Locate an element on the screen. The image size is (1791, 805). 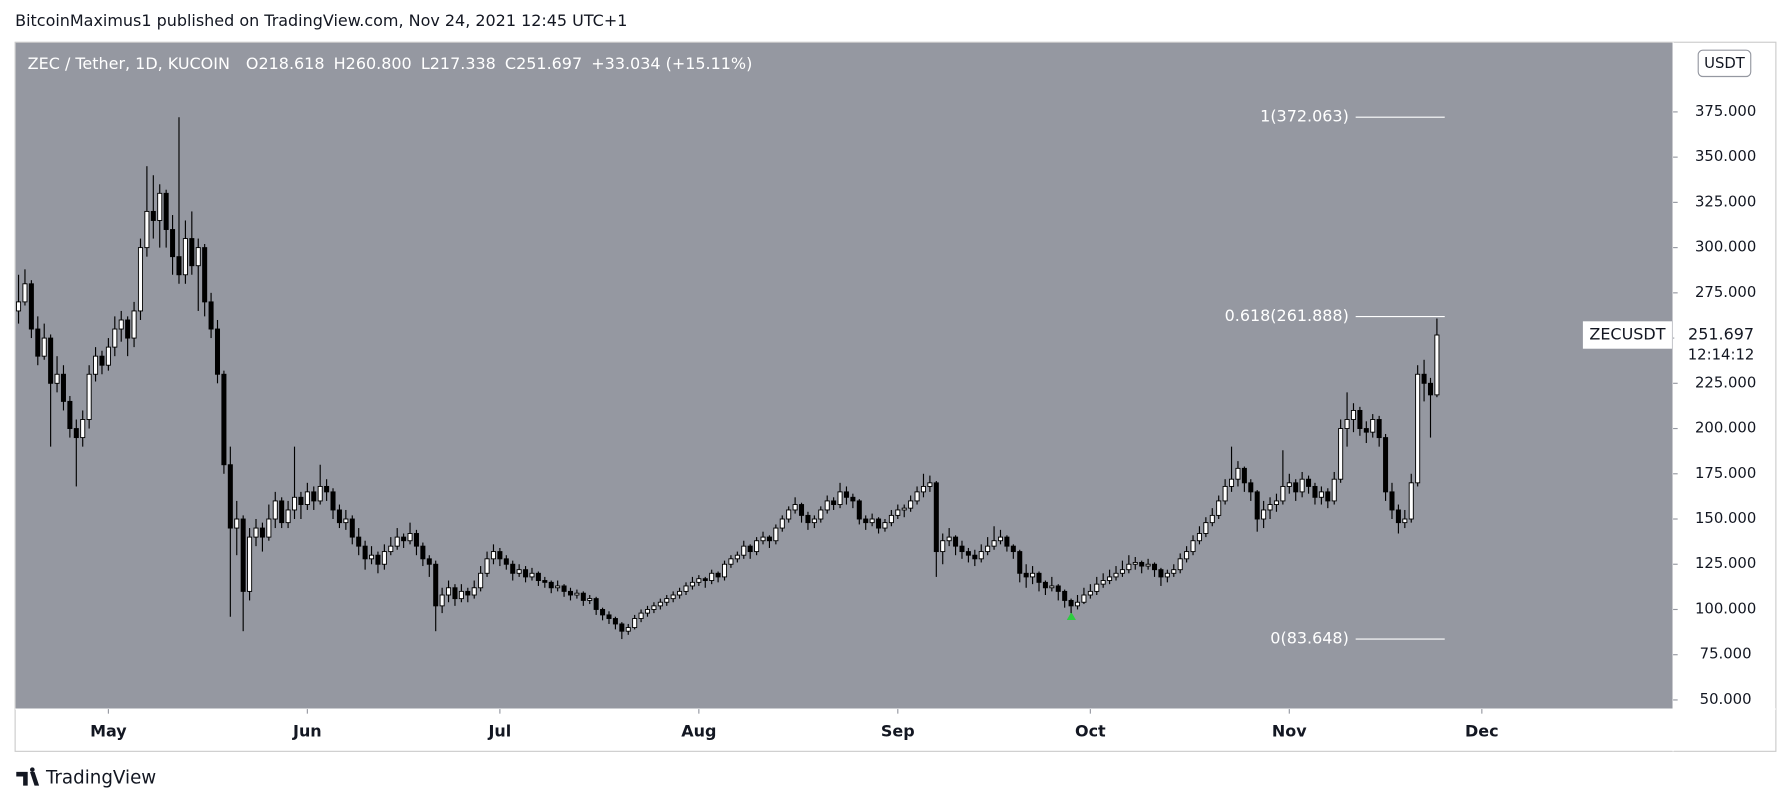
time-axis-background is located at coordinates (895, 730).